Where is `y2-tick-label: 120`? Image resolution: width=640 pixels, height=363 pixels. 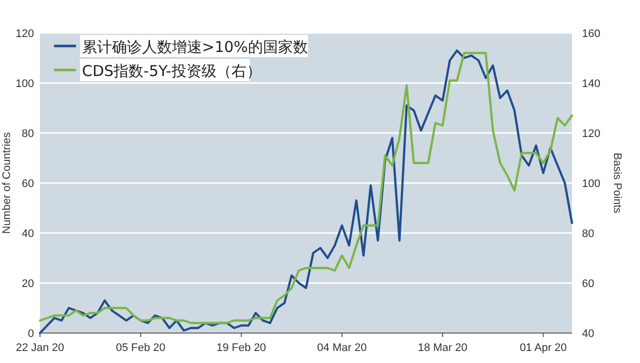
y2-tick-label: 120 is located at coordinates (591, 134).